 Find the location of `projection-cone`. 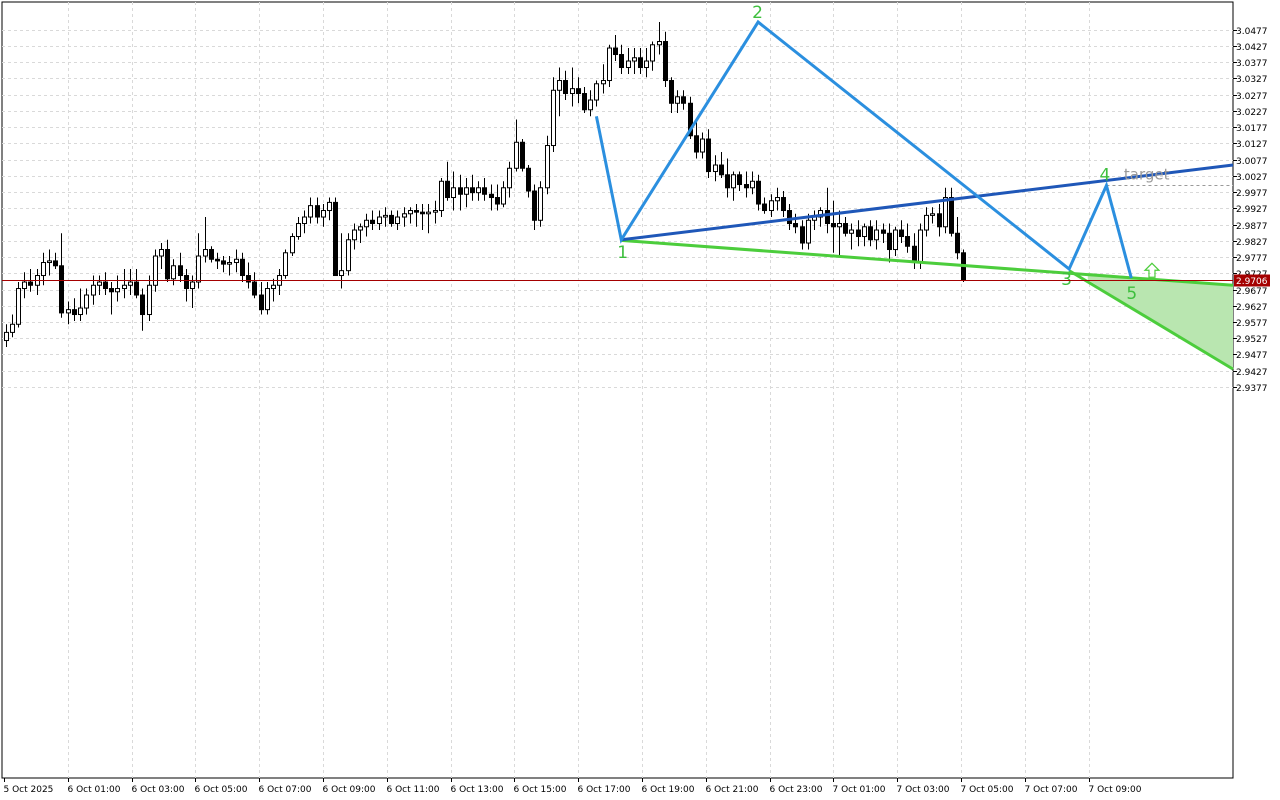

projection-cone is located at coordinates (1160, 321).